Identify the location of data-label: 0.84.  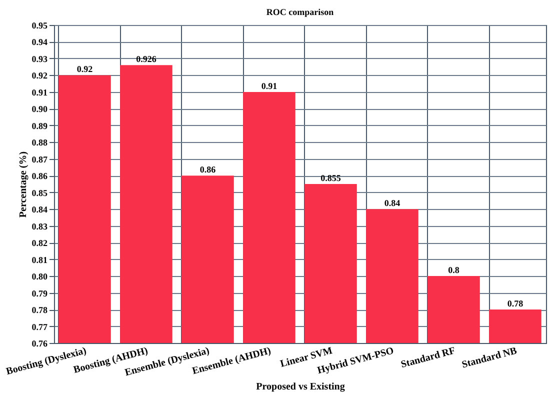
(392, 203).